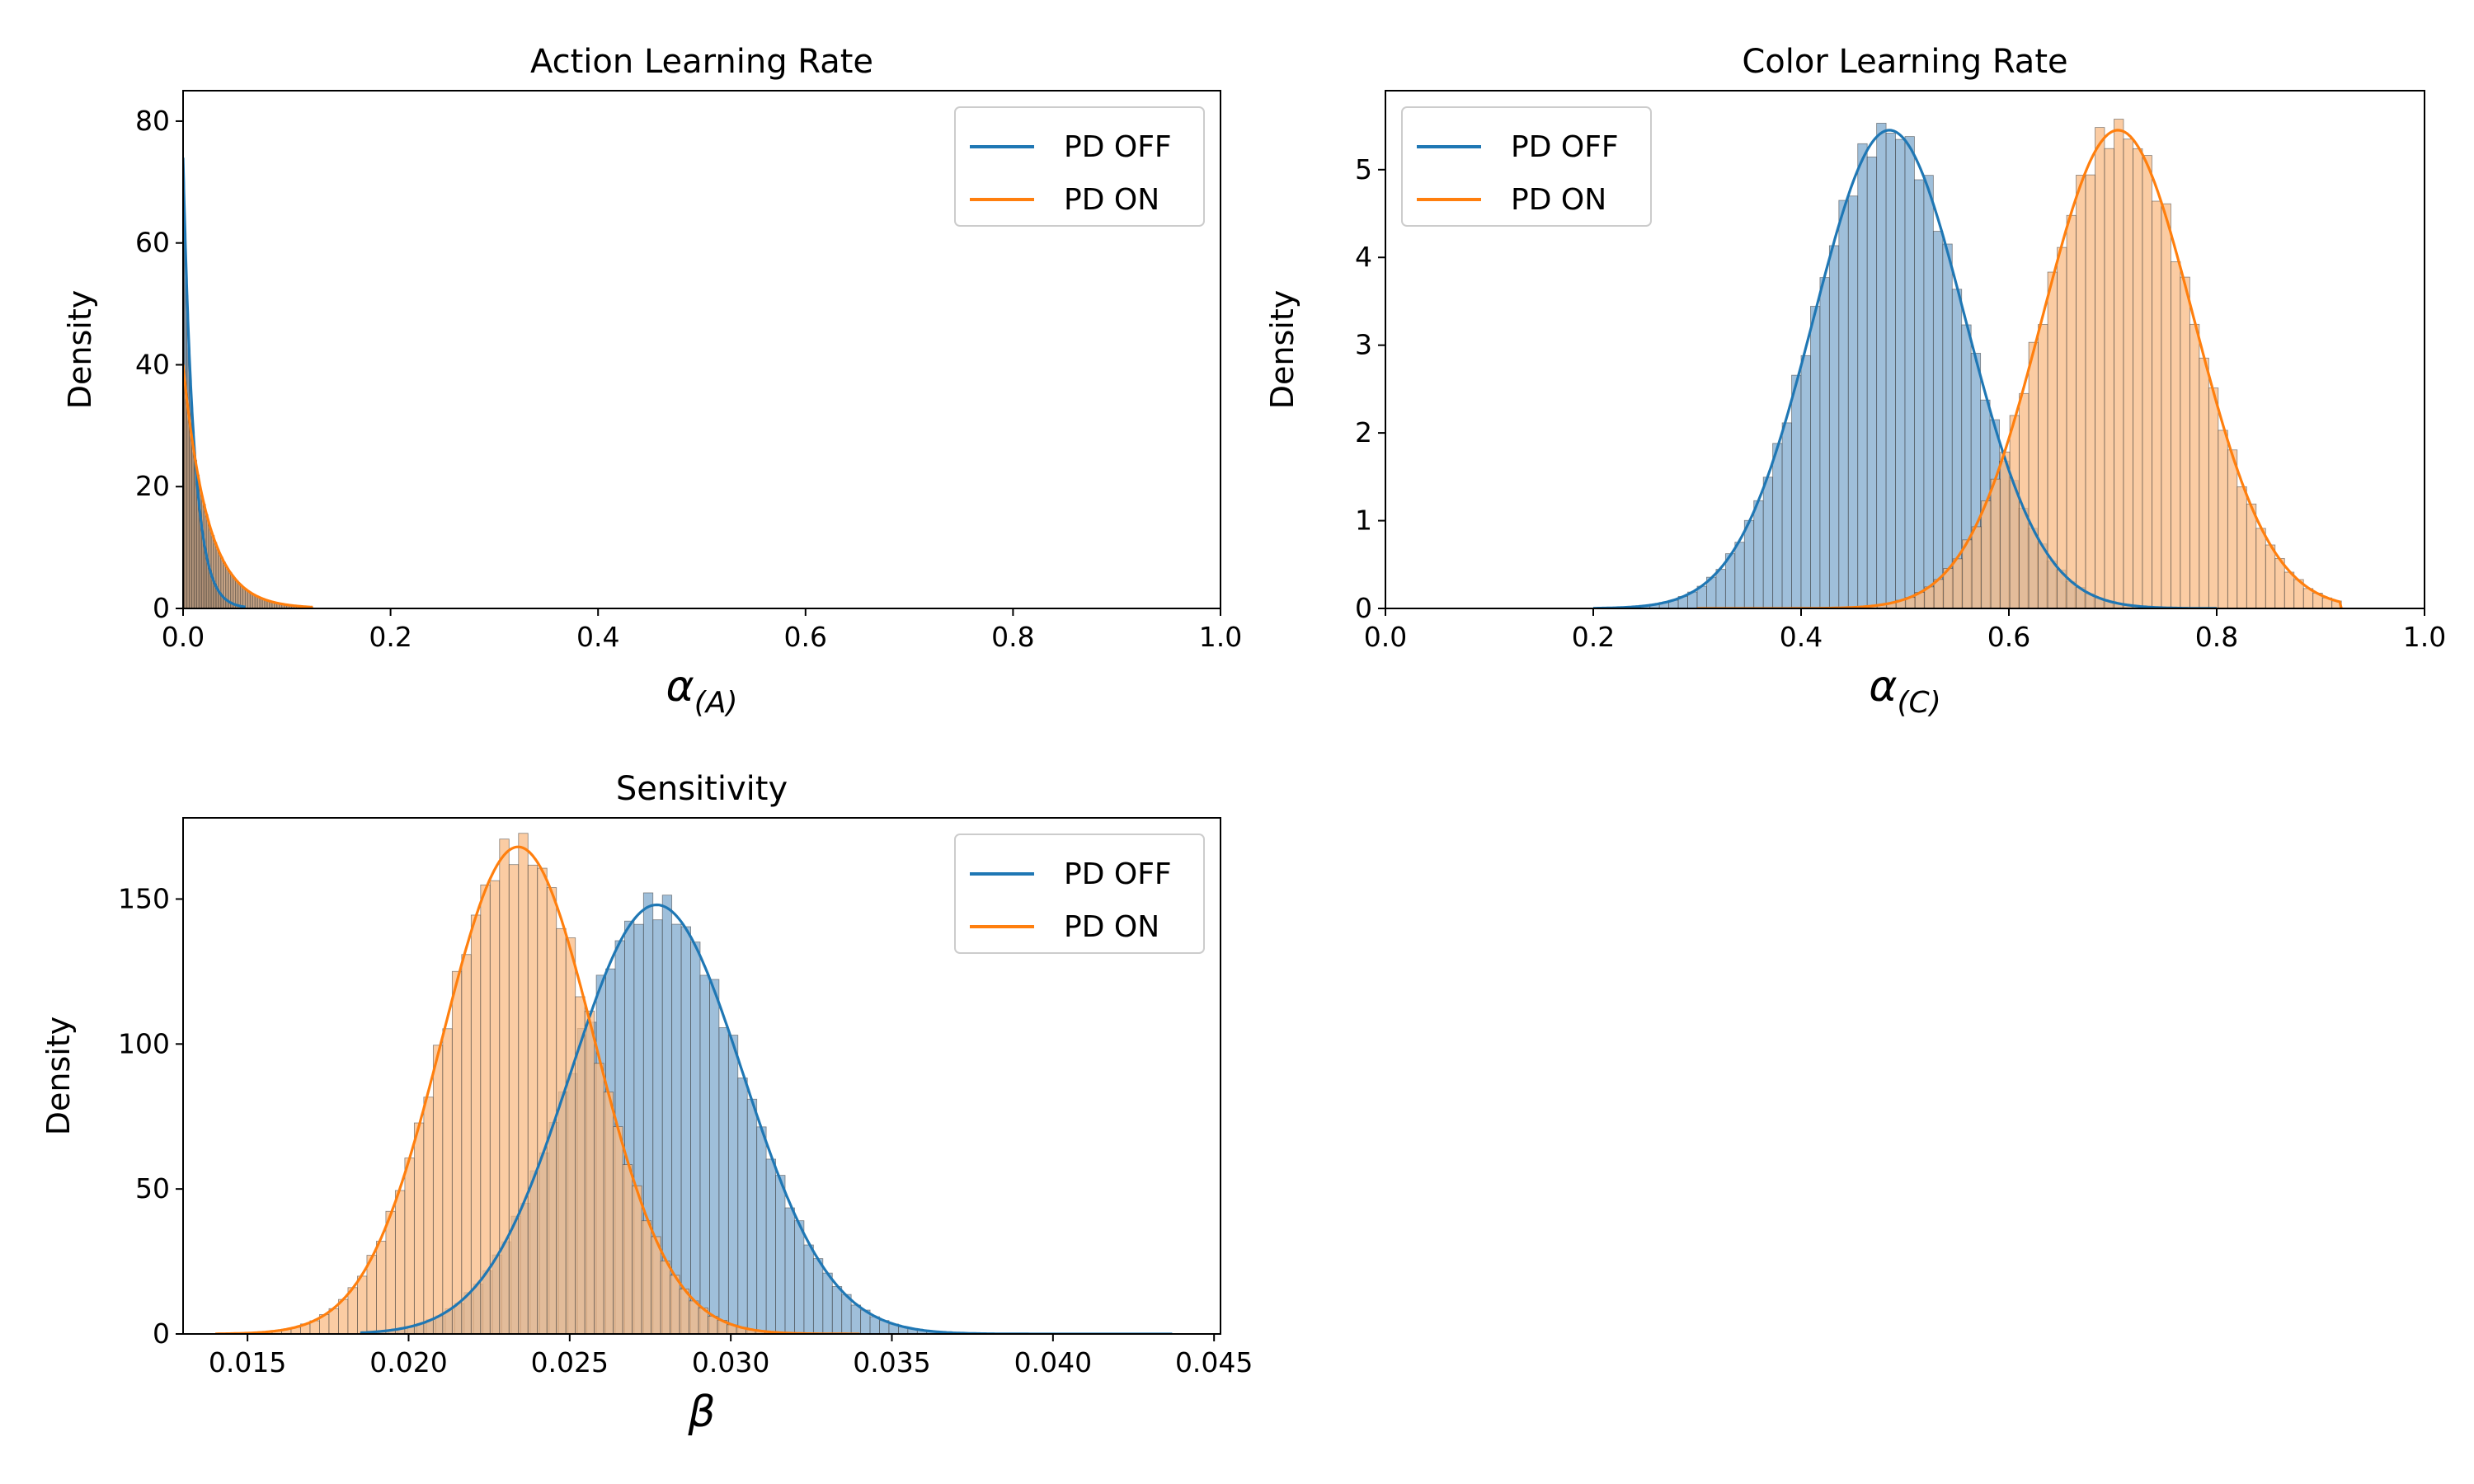 The image size is (2474, 1484). What do you see at coordinates (1079, 166) in the screenshot?
I see `legend: PD OFFPD ON` at bounding box center [1079, 166].